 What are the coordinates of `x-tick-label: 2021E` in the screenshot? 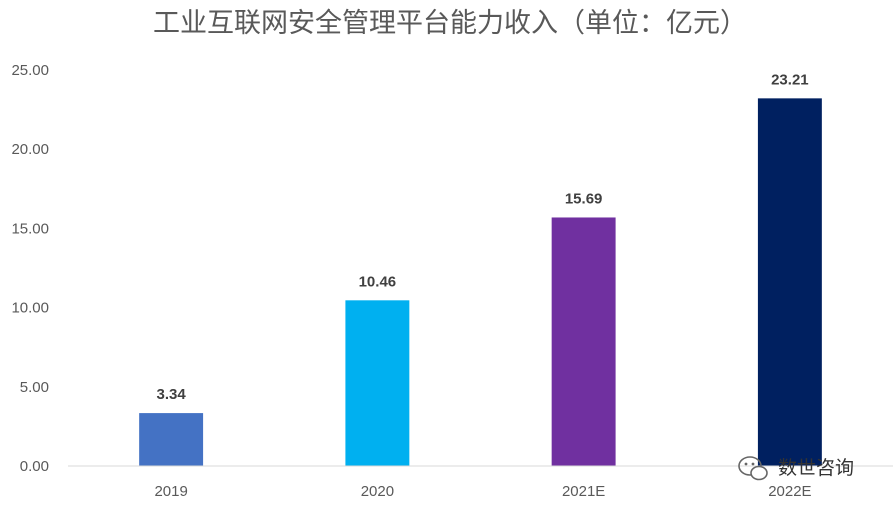 It's located at (583, 491).